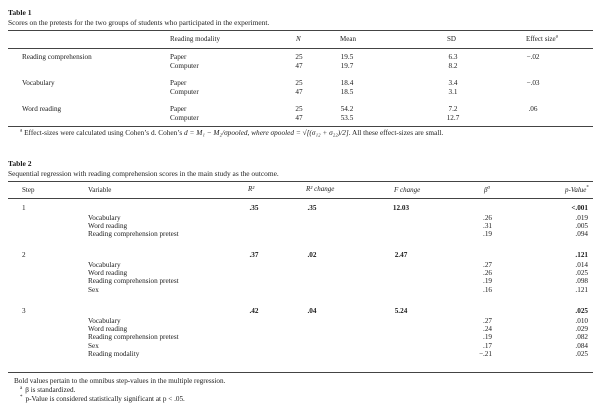  I want to click on table2-f-change: 12.03, so click(401, 208).